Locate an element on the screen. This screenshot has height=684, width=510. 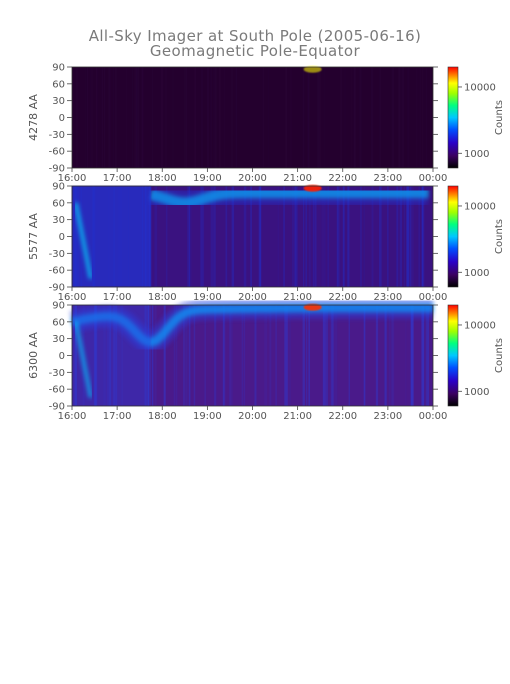
colorbar-tick-label: 1000 is located at coordinates (476, 154).